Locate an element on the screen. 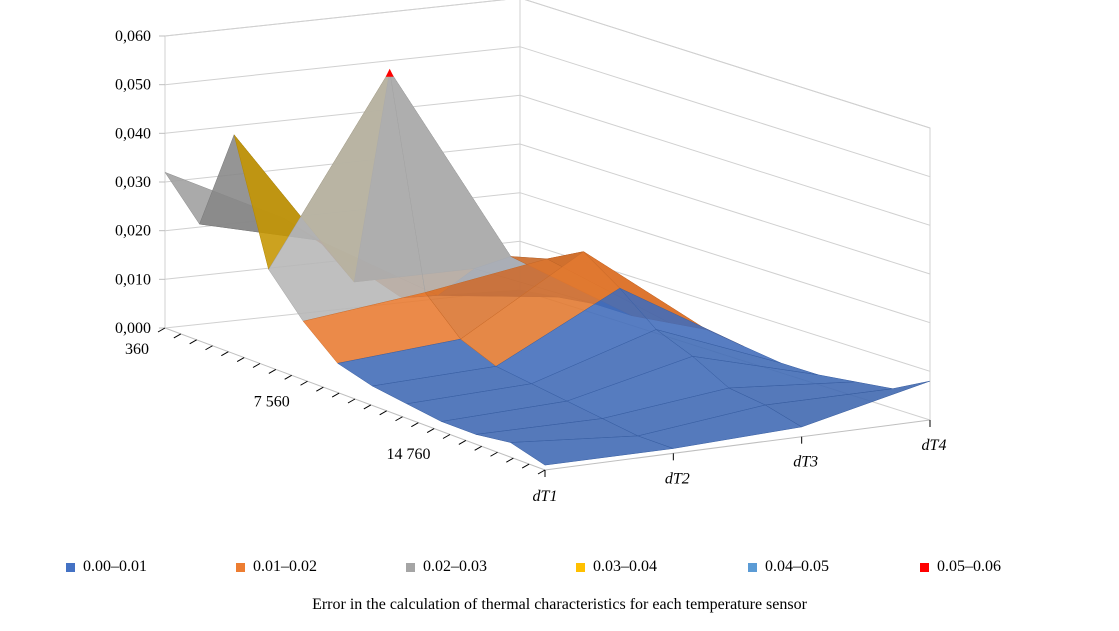 The image size is (1119, 631). legend-item: 0.02–0.03 is located at coordinates (446, 567).